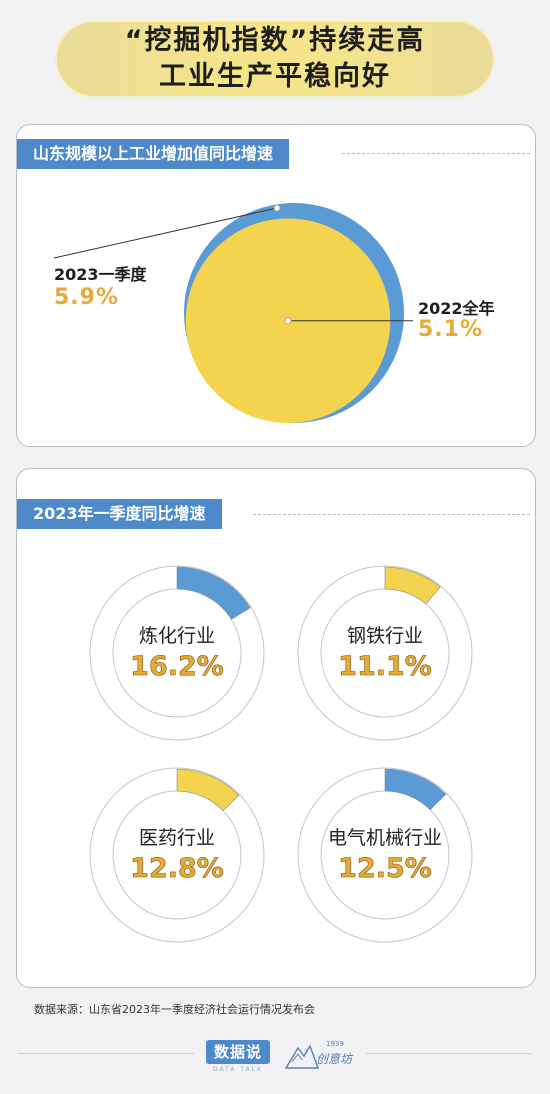  What do you see at coordinates (238, 1069) in the screenshot?
I see `brand-logo-subtitle: DATA TALK` at bounding box center [238, 1069].